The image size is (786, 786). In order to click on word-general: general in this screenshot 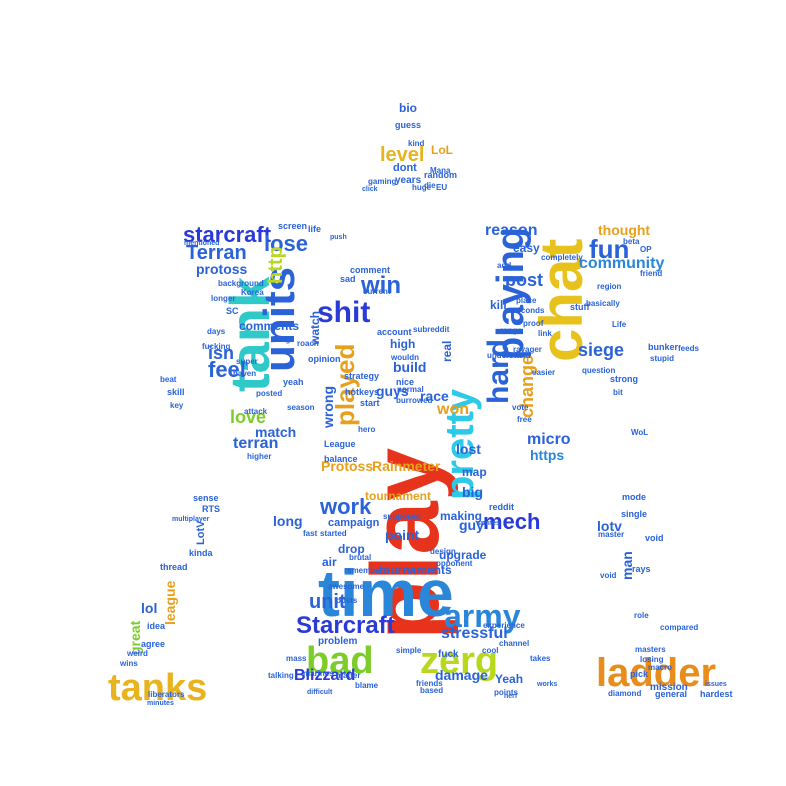, I will do `click(671, 694)`.